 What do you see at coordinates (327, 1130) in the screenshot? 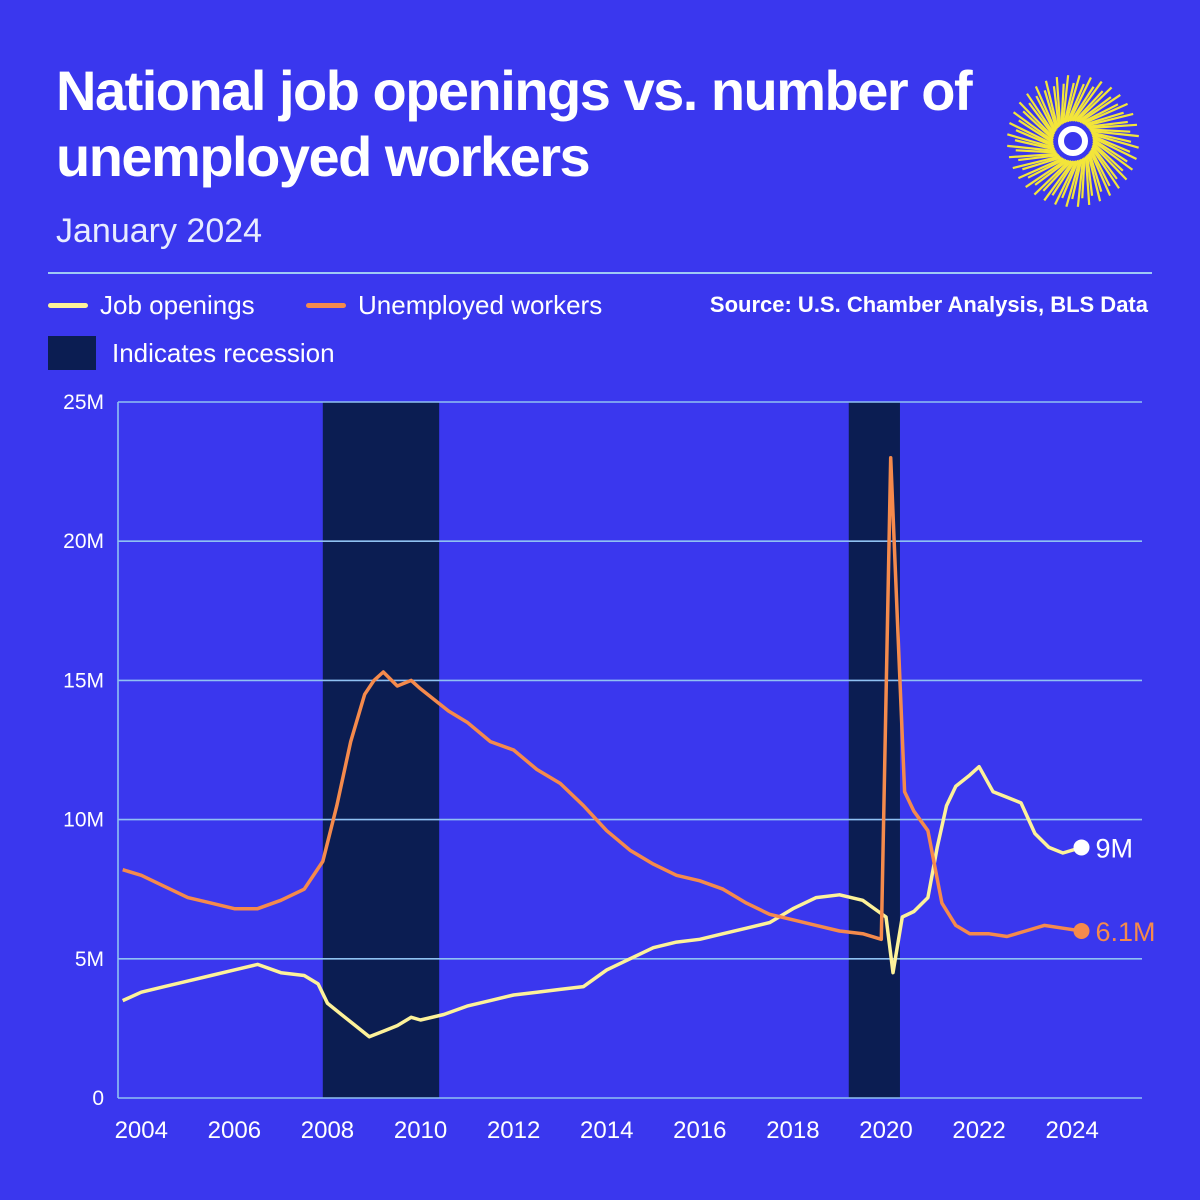
I see `x-tick-label: 2008` at bounding box center [327, 1130].